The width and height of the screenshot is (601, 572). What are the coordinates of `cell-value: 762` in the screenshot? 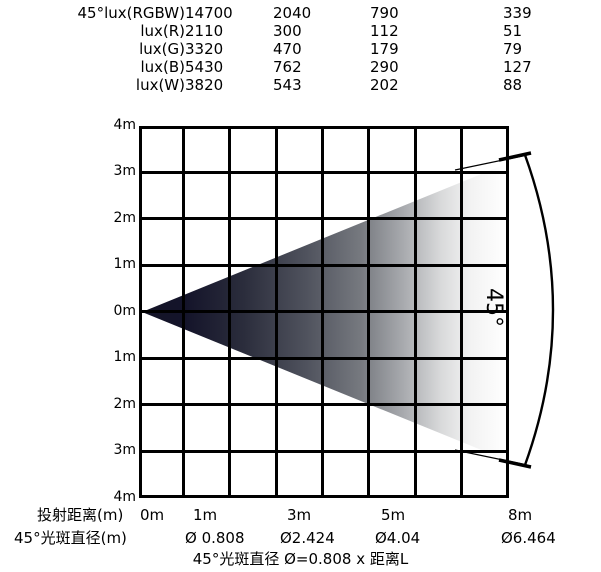 It's located at (287, 67).